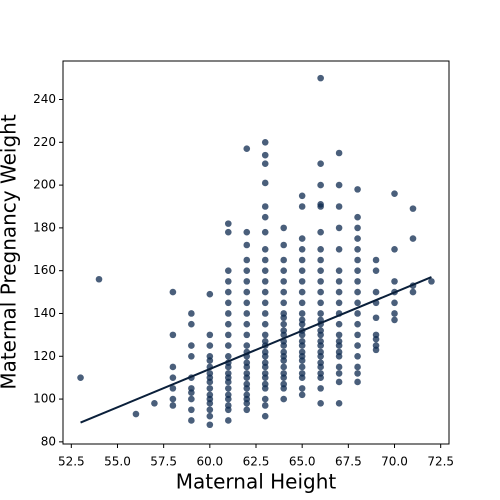 The image size is (500, 500). Describe the element at coordinates (163, 462) in the screenshot. I see `x-tick-label: 57.5` at that location.